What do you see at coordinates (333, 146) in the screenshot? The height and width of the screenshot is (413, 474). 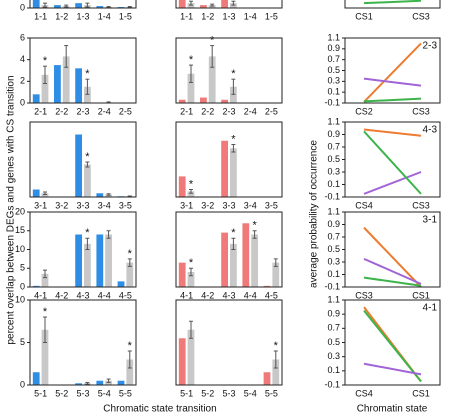 I see `y-tick-label: 0.7` at bounding box center [333, 146].